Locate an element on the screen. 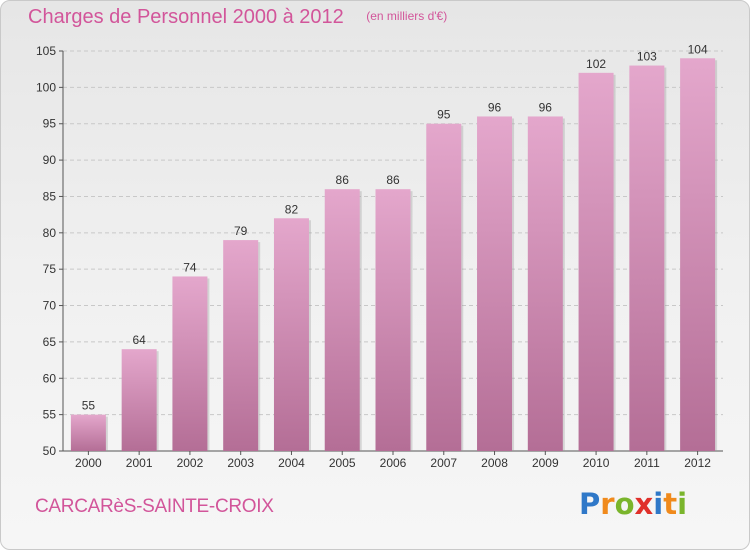 The width and height of the screenshot is (750, 550). y-tick-label: 100 is located at coordinates (46, 87).